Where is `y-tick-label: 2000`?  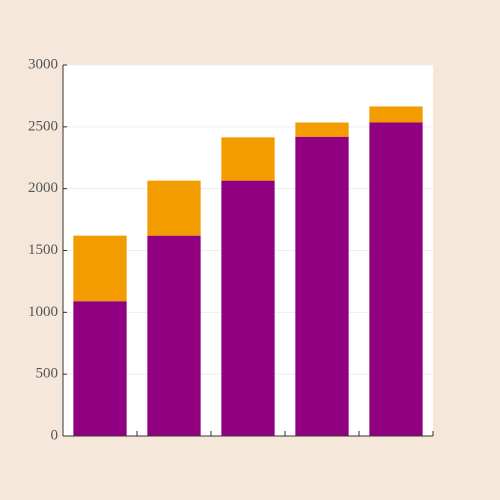
y-tick-label: 2000 is located at coordinates (43, 188).